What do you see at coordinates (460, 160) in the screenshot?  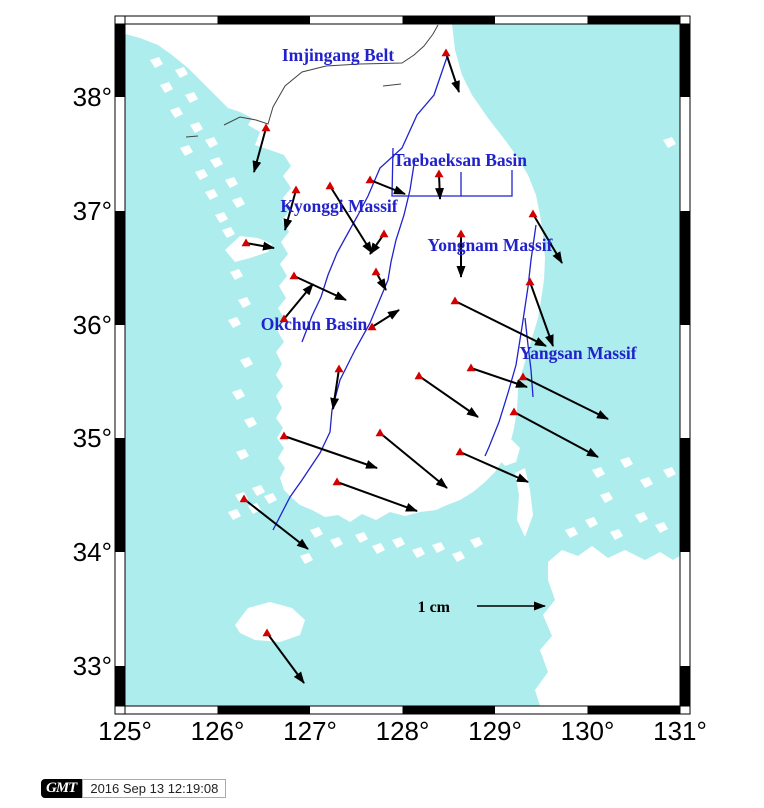 I see `region-label: Taebaeksan Basin` at bounding box center [460, 160].